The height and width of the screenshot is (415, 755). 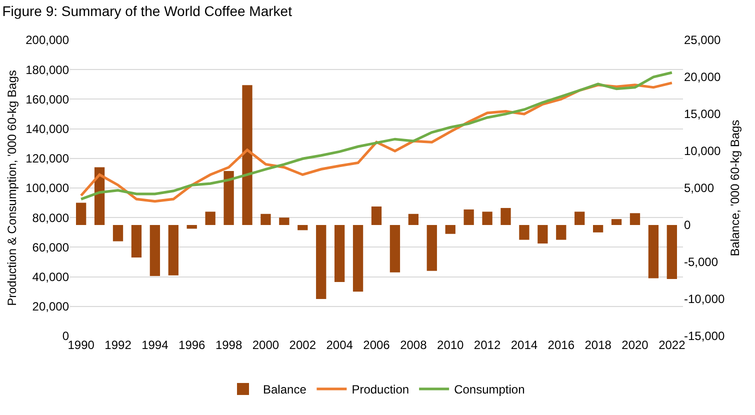 I want to click on y-tick-label: 40,000, so click(x=51, y=277).